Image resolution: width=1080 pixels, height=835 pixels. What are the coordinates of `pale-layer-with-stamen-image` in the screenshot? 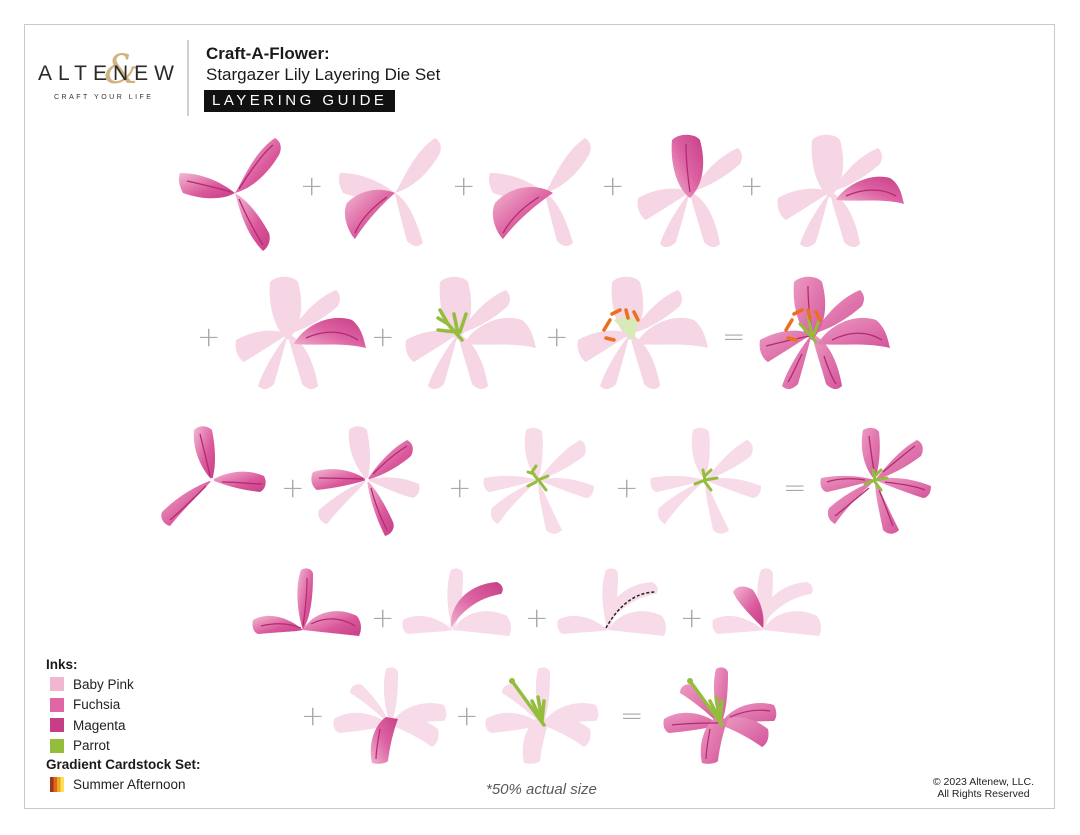 It's located at (538, 480).